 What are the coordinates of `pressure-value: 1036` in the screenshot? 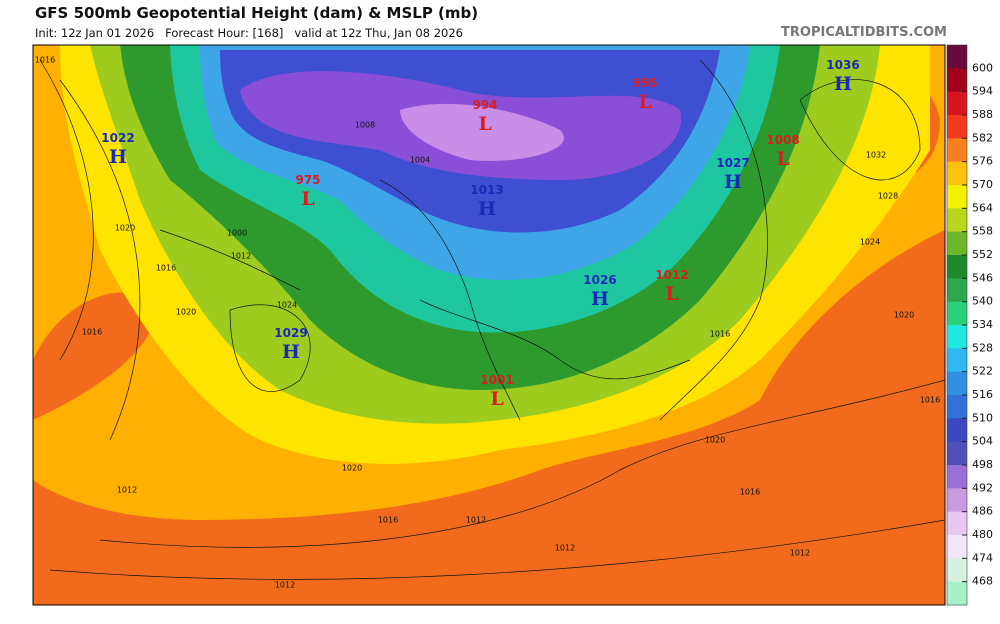 It's located at (842, 65).